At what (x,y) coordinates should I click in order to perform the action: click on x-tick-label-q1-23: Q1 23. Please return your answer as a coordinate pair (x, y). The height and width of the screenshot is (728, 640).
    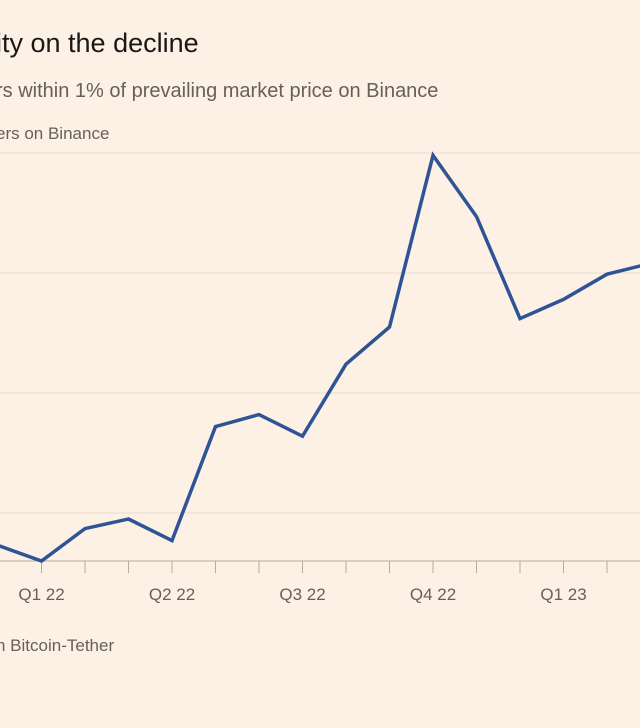
    Looking at the image, I should click on (563, 594).